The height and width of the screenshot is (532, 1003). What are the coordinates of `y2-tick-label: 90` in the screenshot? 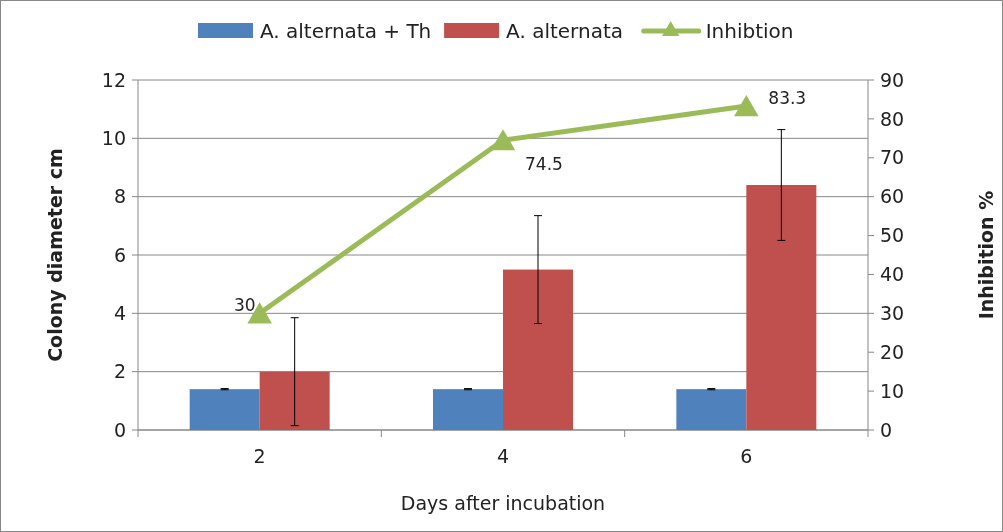 It's located at (892, 79).